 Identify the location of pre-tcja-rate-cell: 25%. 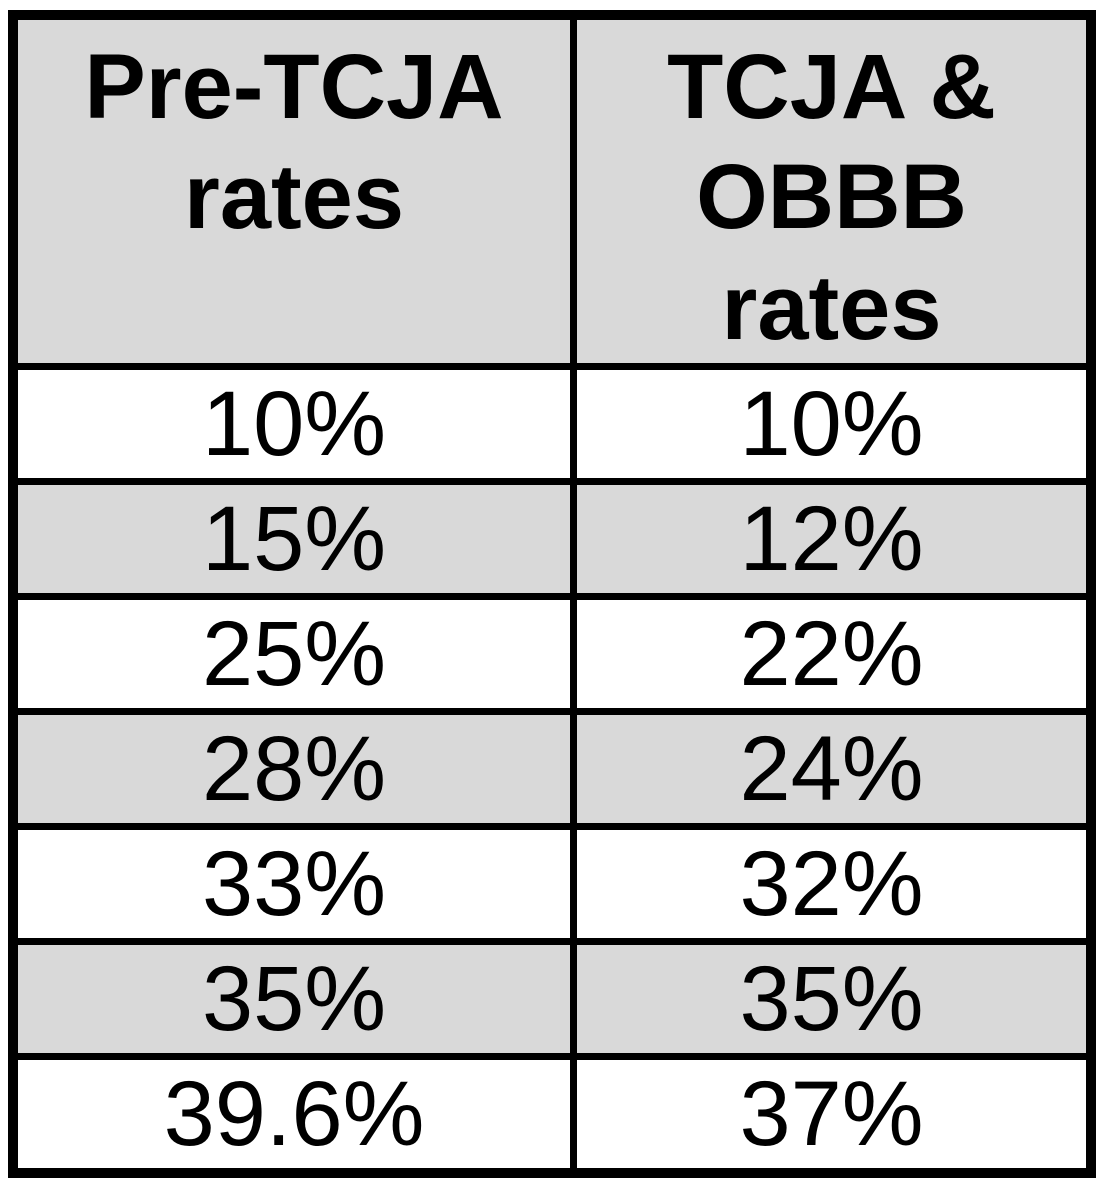
(293, 654).